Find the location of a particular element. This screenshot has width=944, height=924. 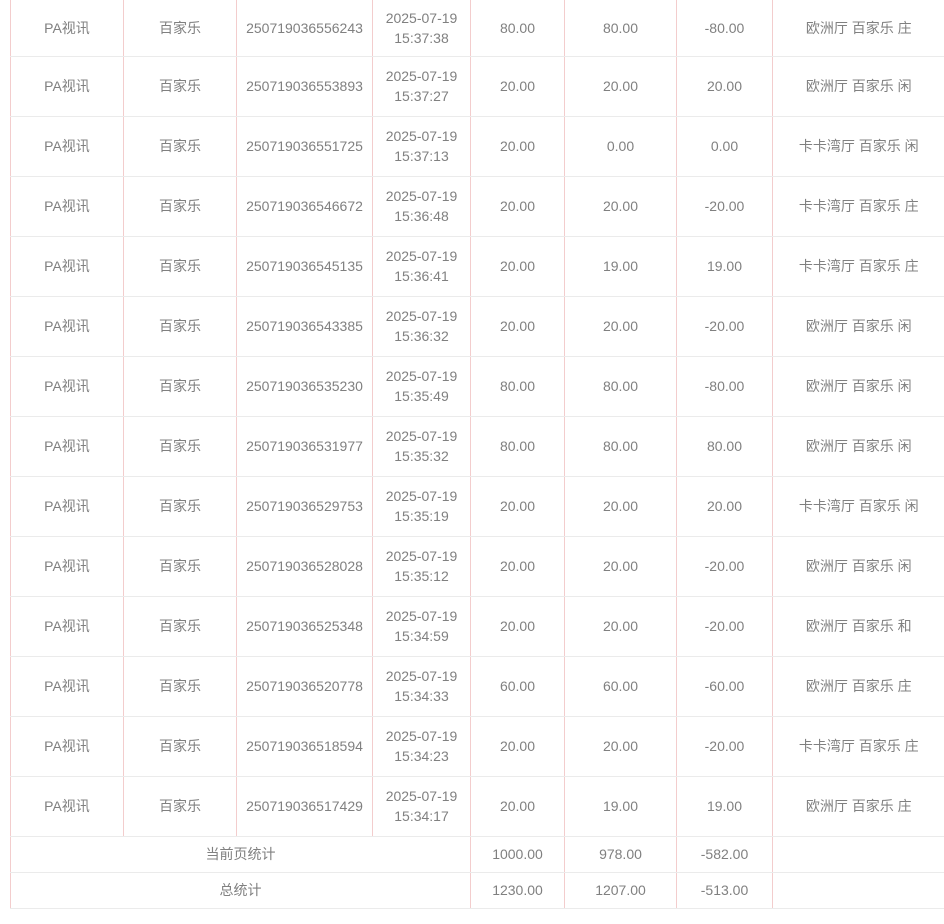

order-number-cell: 250719036543385 is located at coordinates (304, 326).